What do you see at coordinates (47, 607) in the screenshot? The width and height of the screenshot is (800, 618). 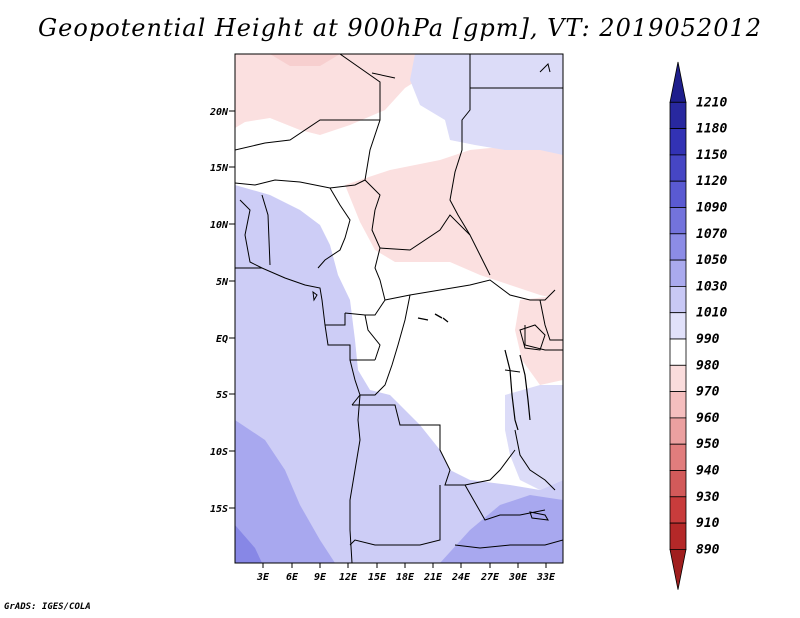 I see `grads-credit: GrADS: IGES/COLA` at bounding box center [47, 607].